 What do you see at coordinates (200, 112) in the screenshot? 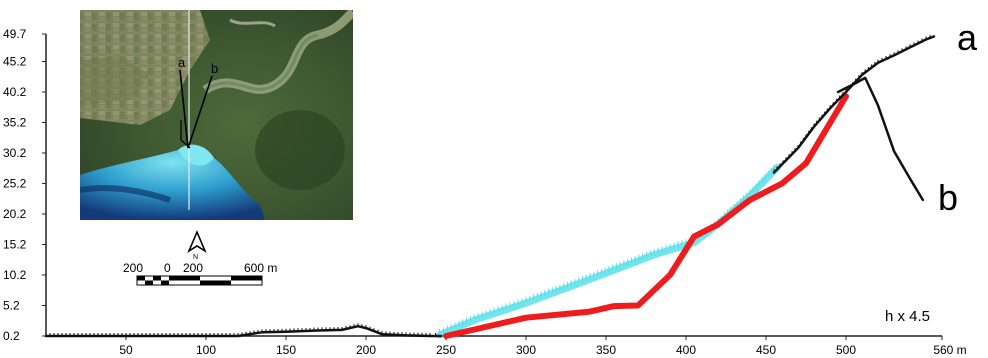
I see `inset-profile-line-b` at bounding box center [200, 112].